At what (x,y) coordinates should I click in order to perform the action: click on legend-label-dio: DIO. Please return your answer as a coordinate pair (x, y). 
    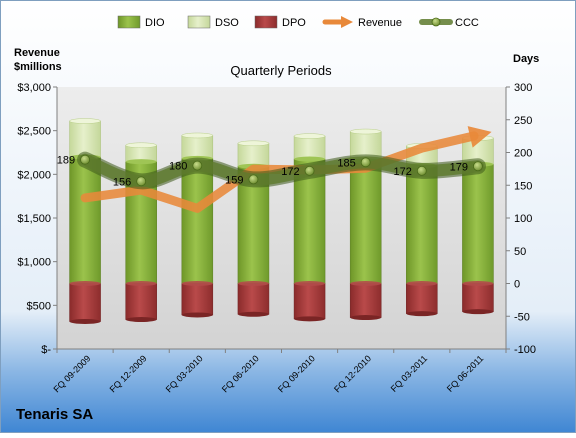
    Looking at the image, I should click on (155, 23).